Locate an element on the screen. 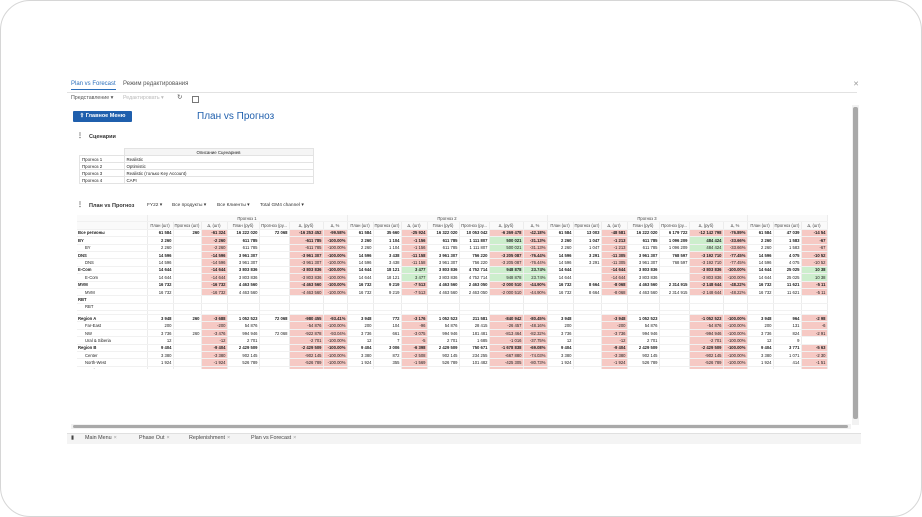 The height and width of the screenshot is (517, 922). grid-cell: 6 179 722 is located at coordinates (674, 233).